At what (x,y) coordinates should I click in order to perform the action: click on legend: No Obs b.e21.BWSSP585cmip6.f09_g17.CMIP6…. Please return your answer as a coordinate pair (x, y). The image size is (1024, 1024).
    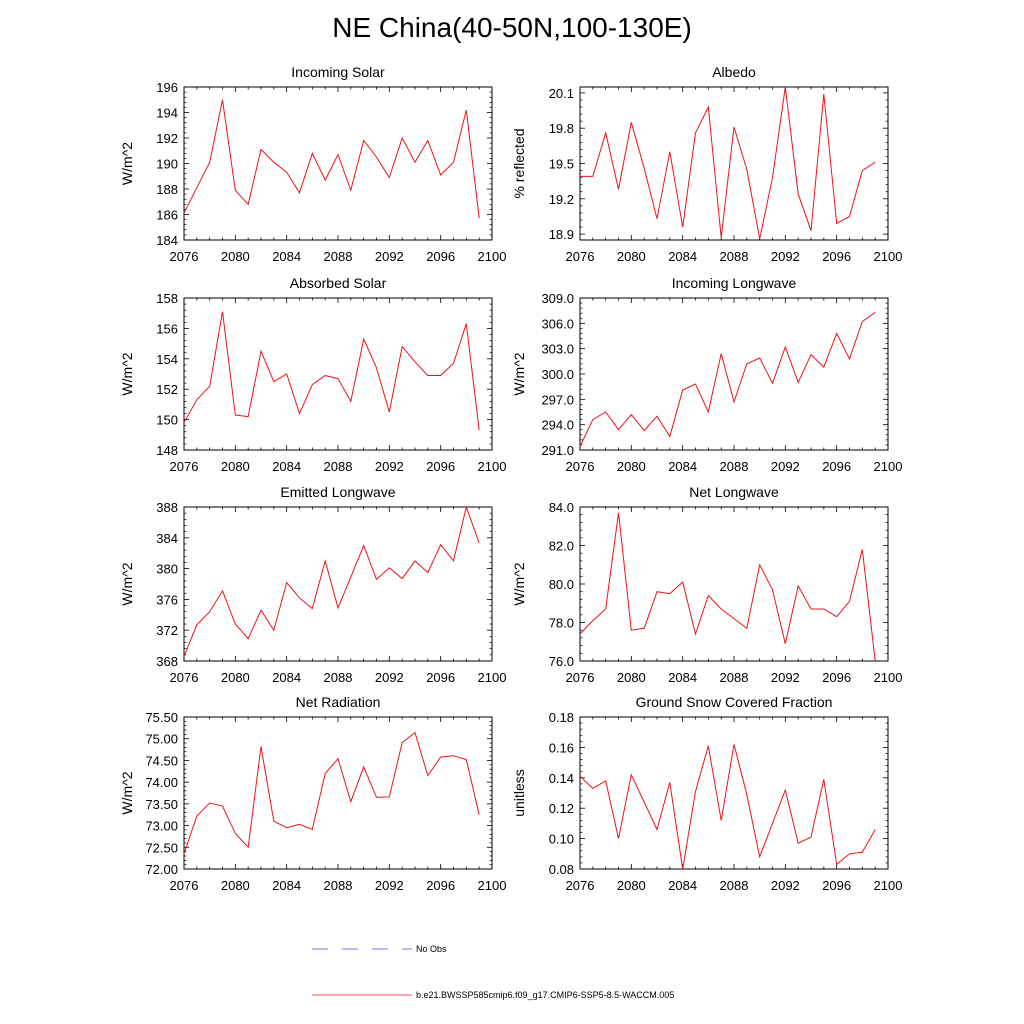
    Looking at the image, I should click on (493, 972).